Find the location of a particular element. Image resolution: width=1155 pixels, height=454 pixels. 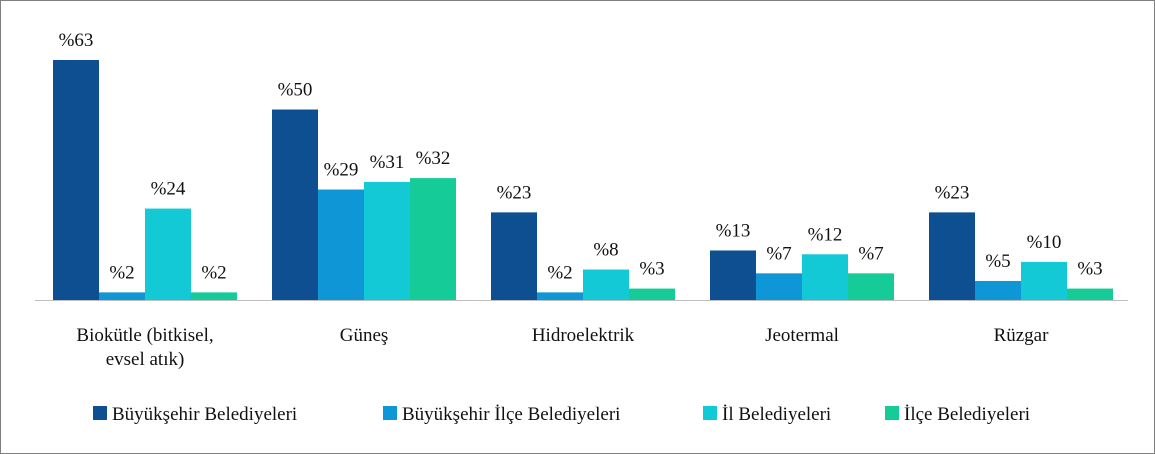

data-label: %32 is located at coordinates (433, 158).